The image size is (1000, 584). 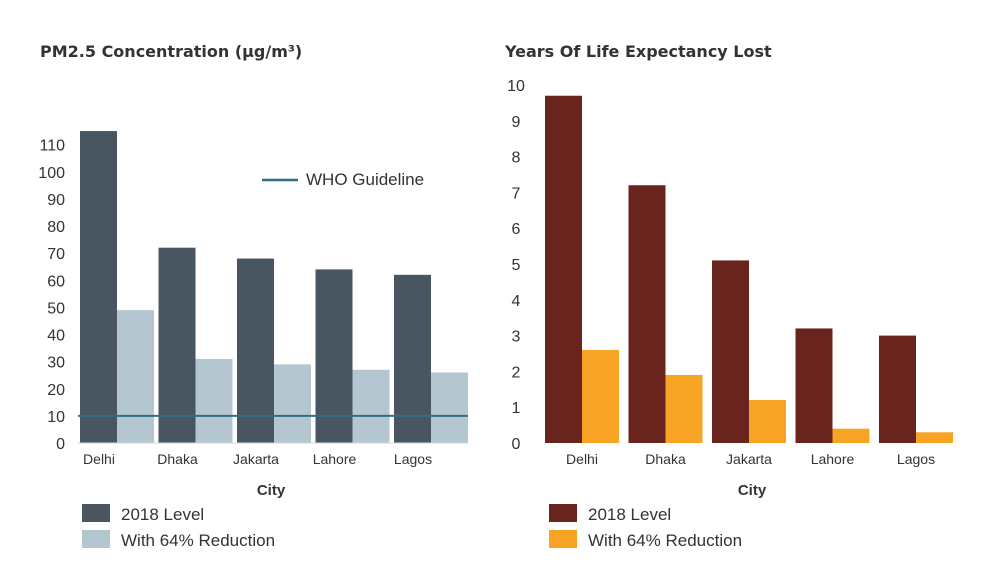 What do you see at coordinates (52, 146) in the screenshot?
I see `pm25-y-tick-110: 110` at bounding box center [52, 146].